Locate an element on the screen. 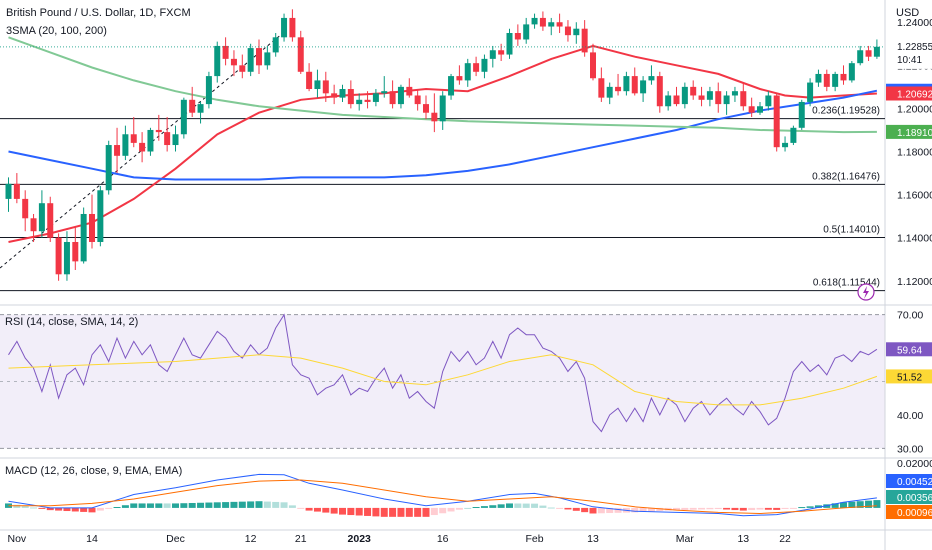 Image resolution: width=932 pixels, height=550 pixels. trendline-dashed is located at coordinates (142, 150).